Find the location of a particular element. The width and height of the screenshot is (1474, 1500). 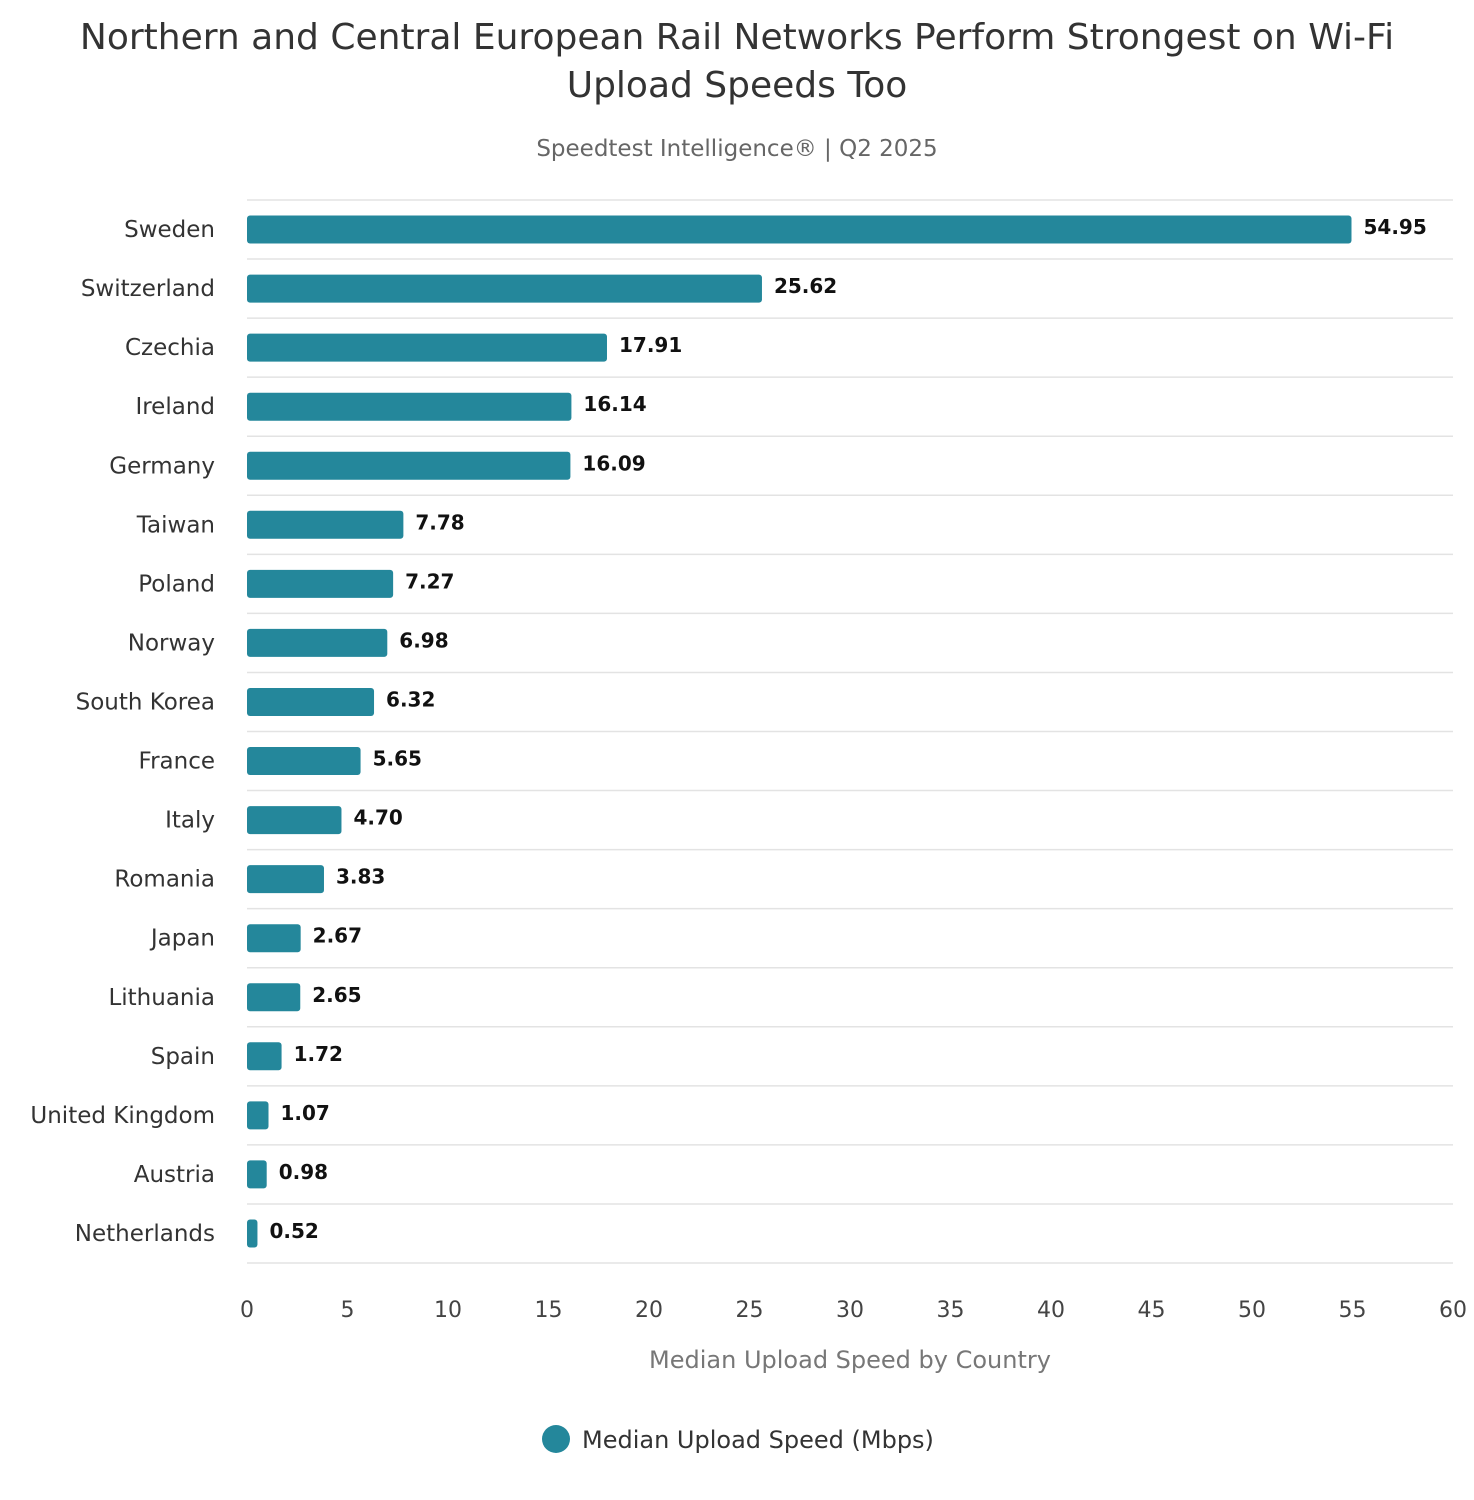

x-tick-label: 0 is located at coordinates (247, 1310).